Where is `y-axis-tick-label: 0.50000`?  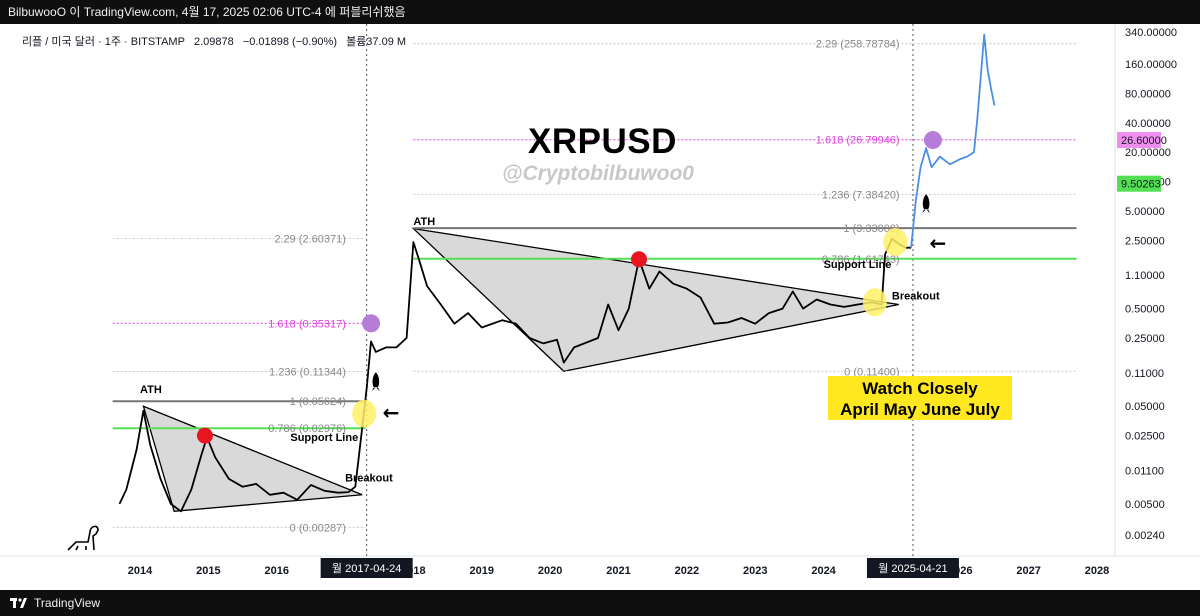 y-axis-tick-label: 0.50000 is located at coordinates (1145, 310).